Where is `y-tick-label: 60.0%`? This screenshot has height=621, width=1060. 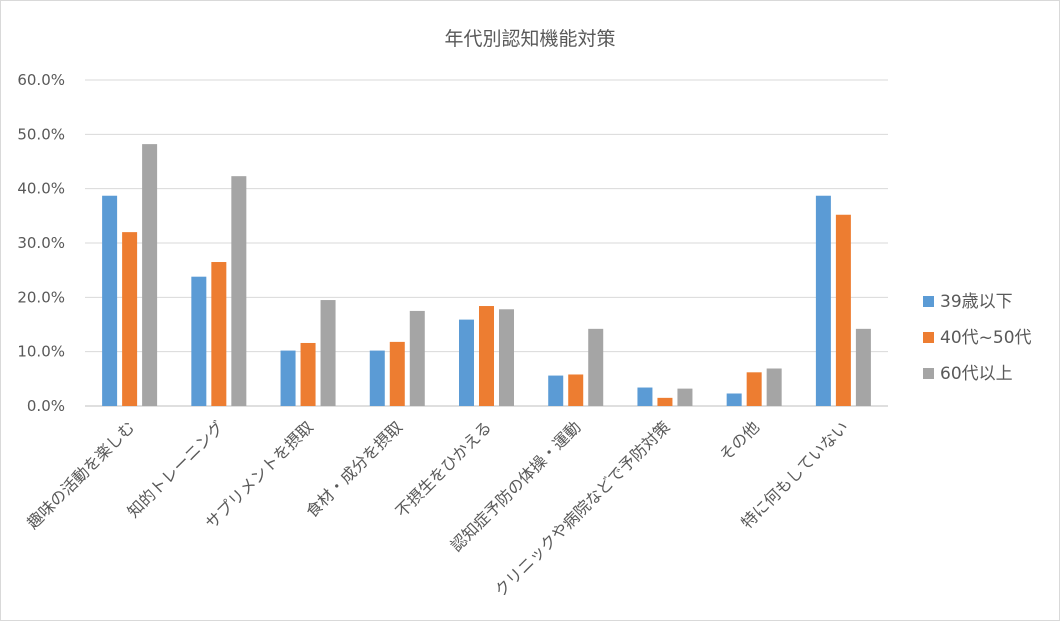
y-tick-label: 60.0% is located at coordinates (41, 80).